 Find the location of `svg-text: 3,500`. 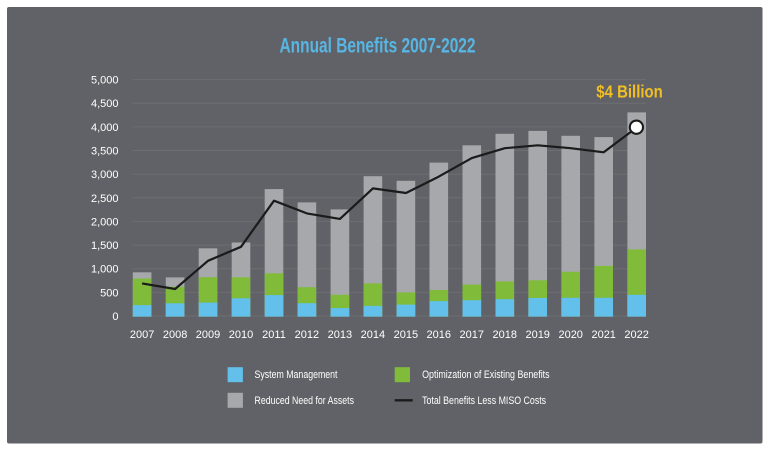

svg-text: 3,500 is located at coordinates (105, 152).